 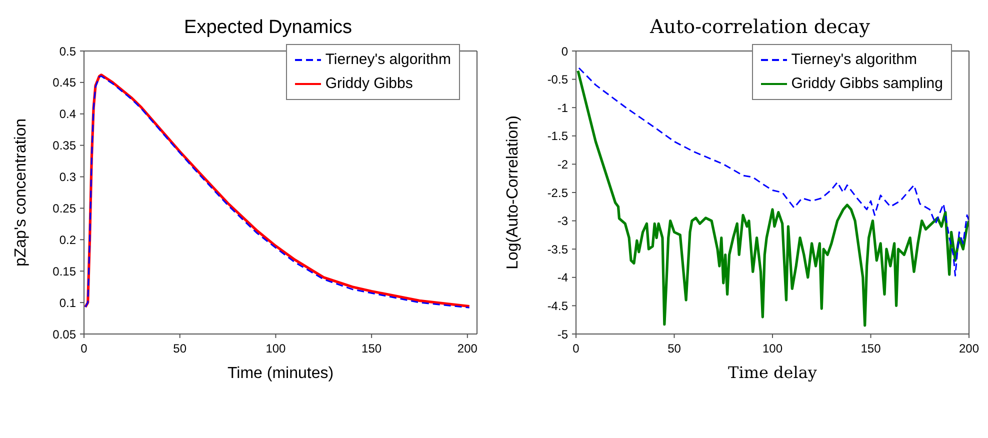 What do you see at coordinates (64, 271) in the screenshot?
I see `y-tick-label: 0.15` at bounding box center [64, 271].